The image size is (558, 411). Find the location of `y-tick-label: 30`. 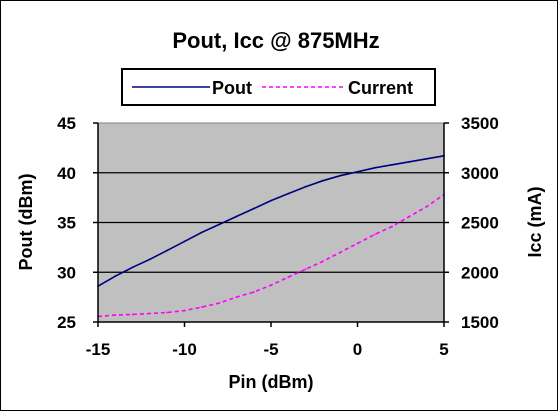

y-tick-label: 30 is located at coordinates (66, 272).